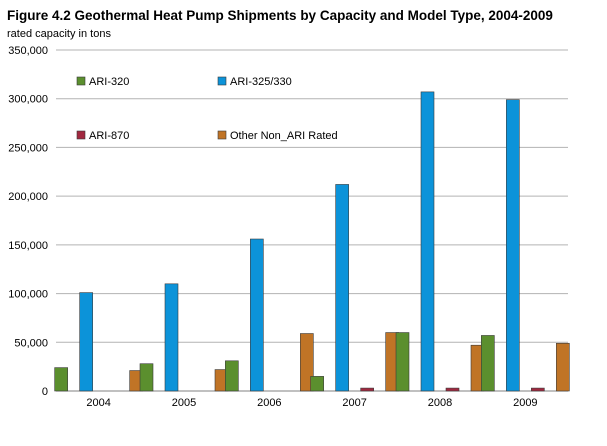  Describe the element at coordinates (525, 403) in the screenshot. I see `x-tick-label: 2009` at that location.